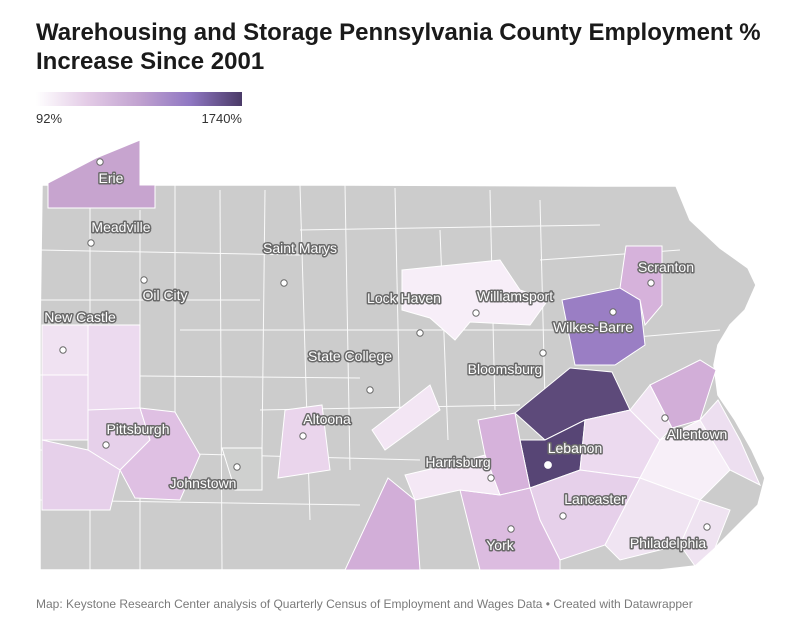 The height and width of the screenshot is (625, 807). I want to click on city-label-oil-city: Oil City, so click(164, 295).